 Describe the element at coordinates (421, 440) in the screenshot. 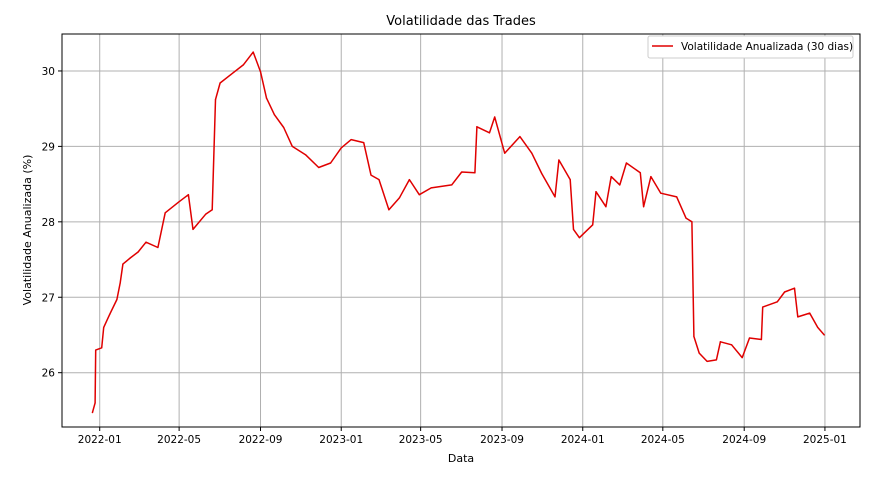

I see `x-tick-label: 2023-05` at that location.